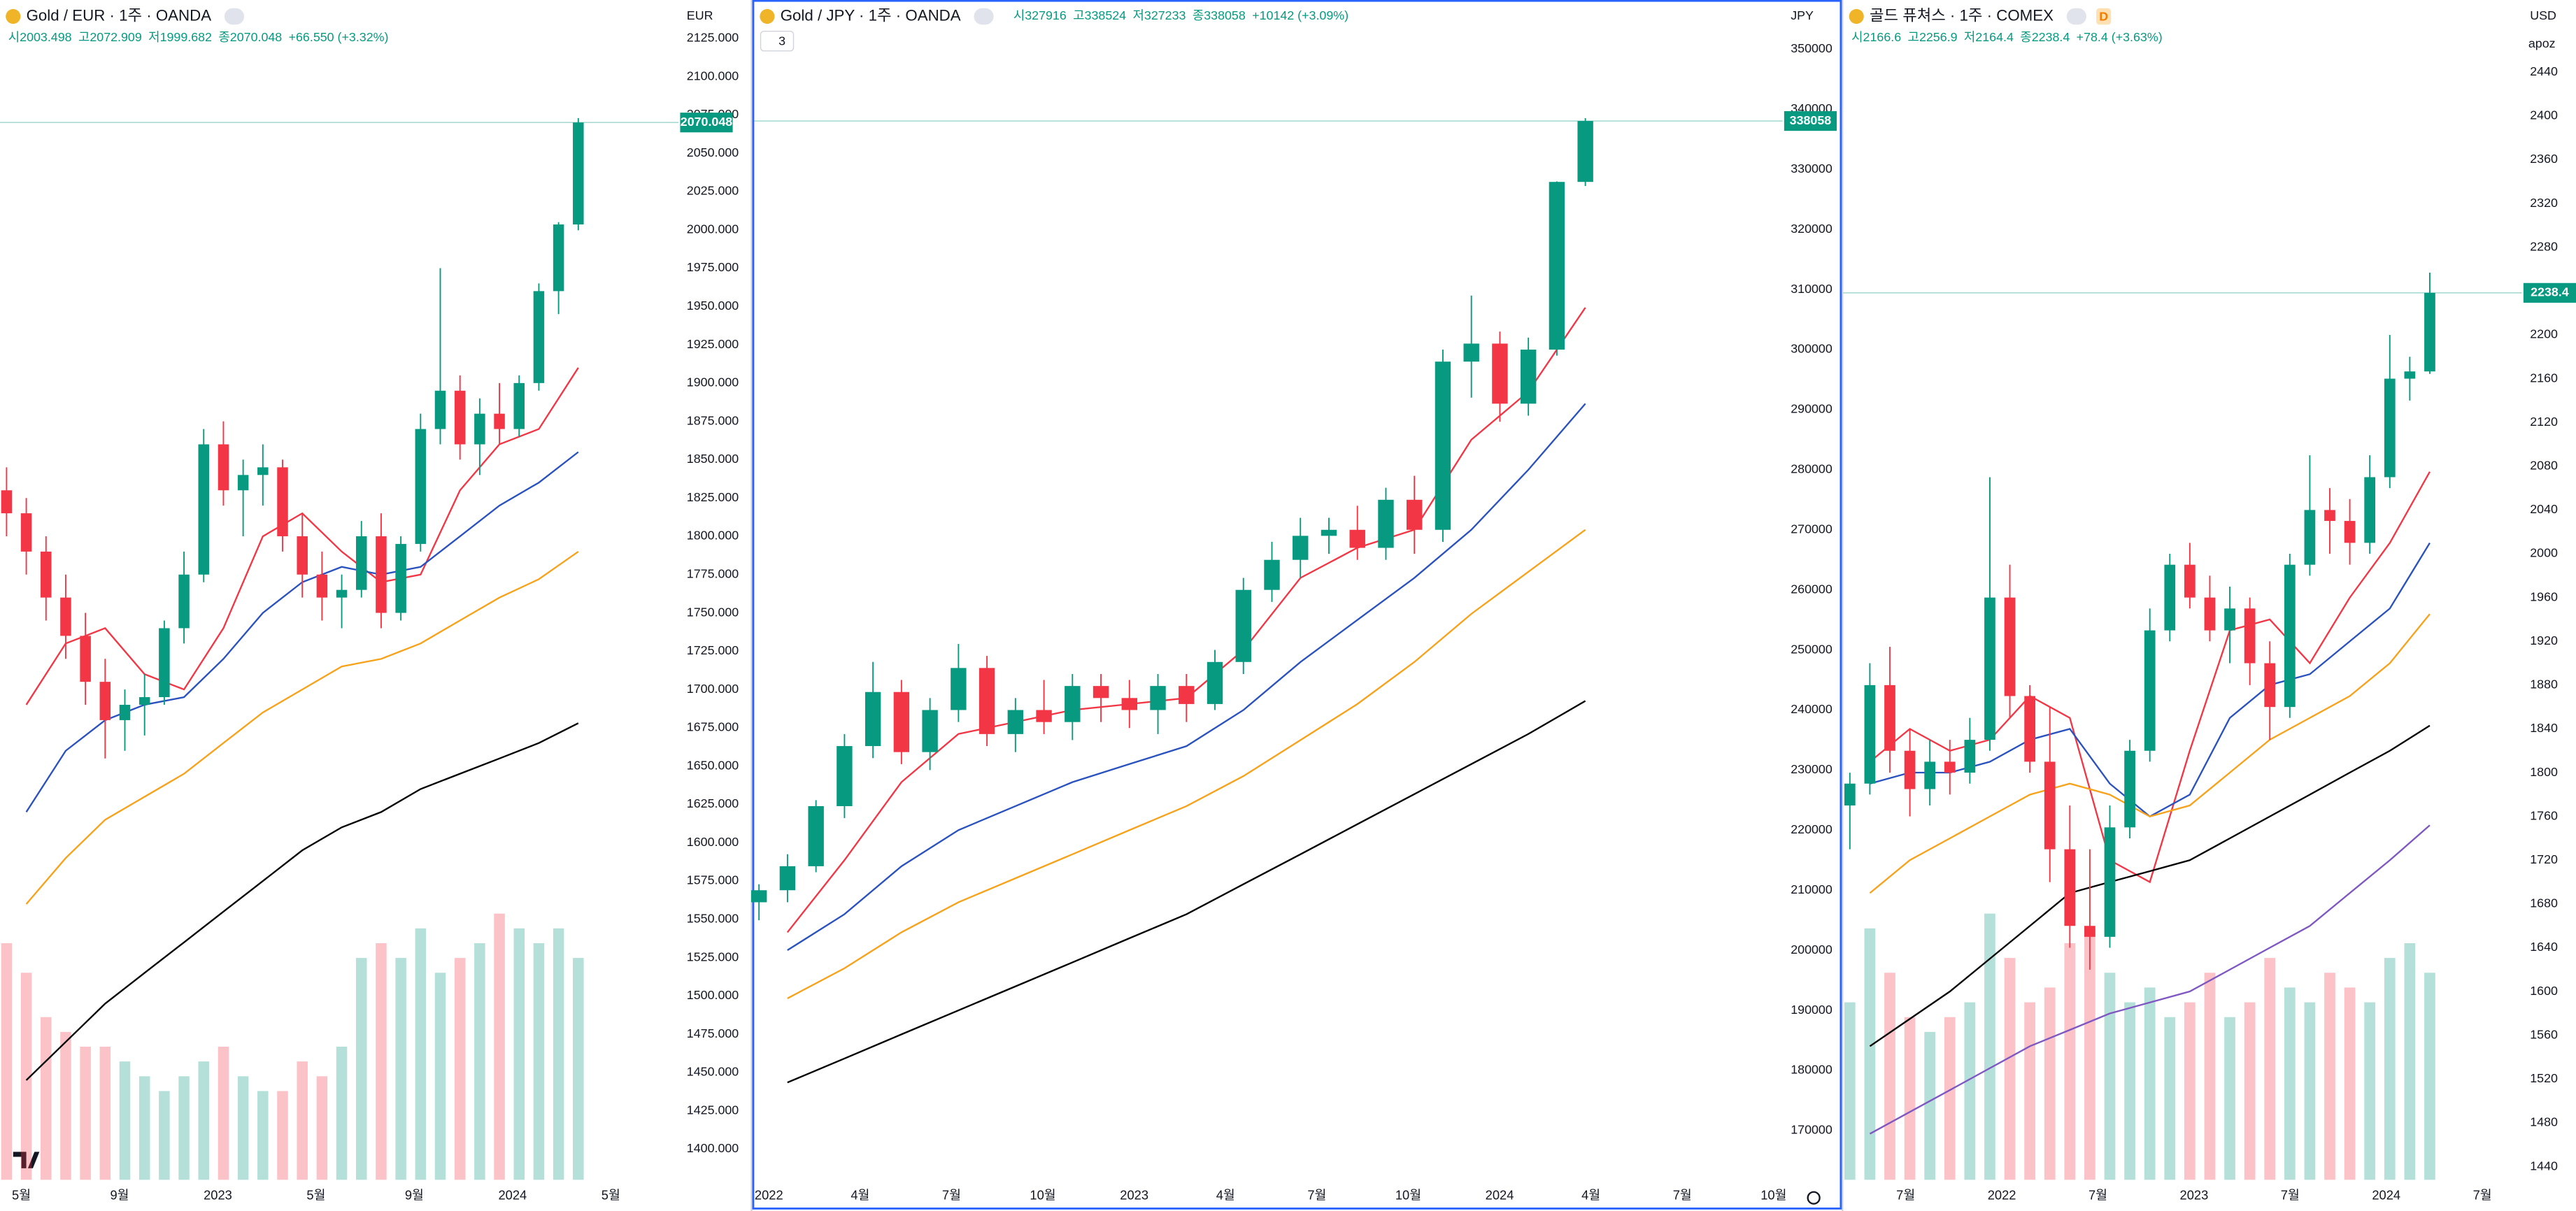 The width and height of the screenshot is (2576, 1211). Describe the element at coordinates (700, 15) in the screenshot. I see `currency-button: EUR` at that location.